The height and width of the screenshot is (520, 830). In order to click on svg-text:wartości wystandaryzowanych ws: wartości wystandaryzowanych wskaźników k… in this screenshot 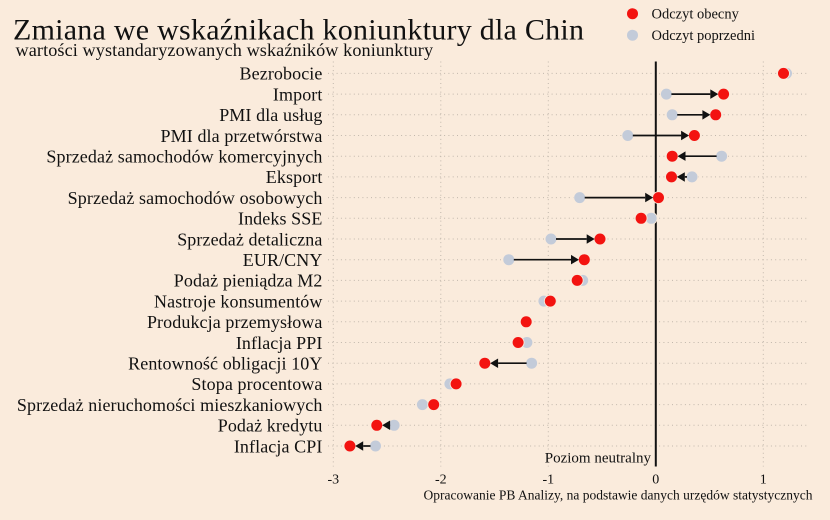, I will do `click(225, 50)`.